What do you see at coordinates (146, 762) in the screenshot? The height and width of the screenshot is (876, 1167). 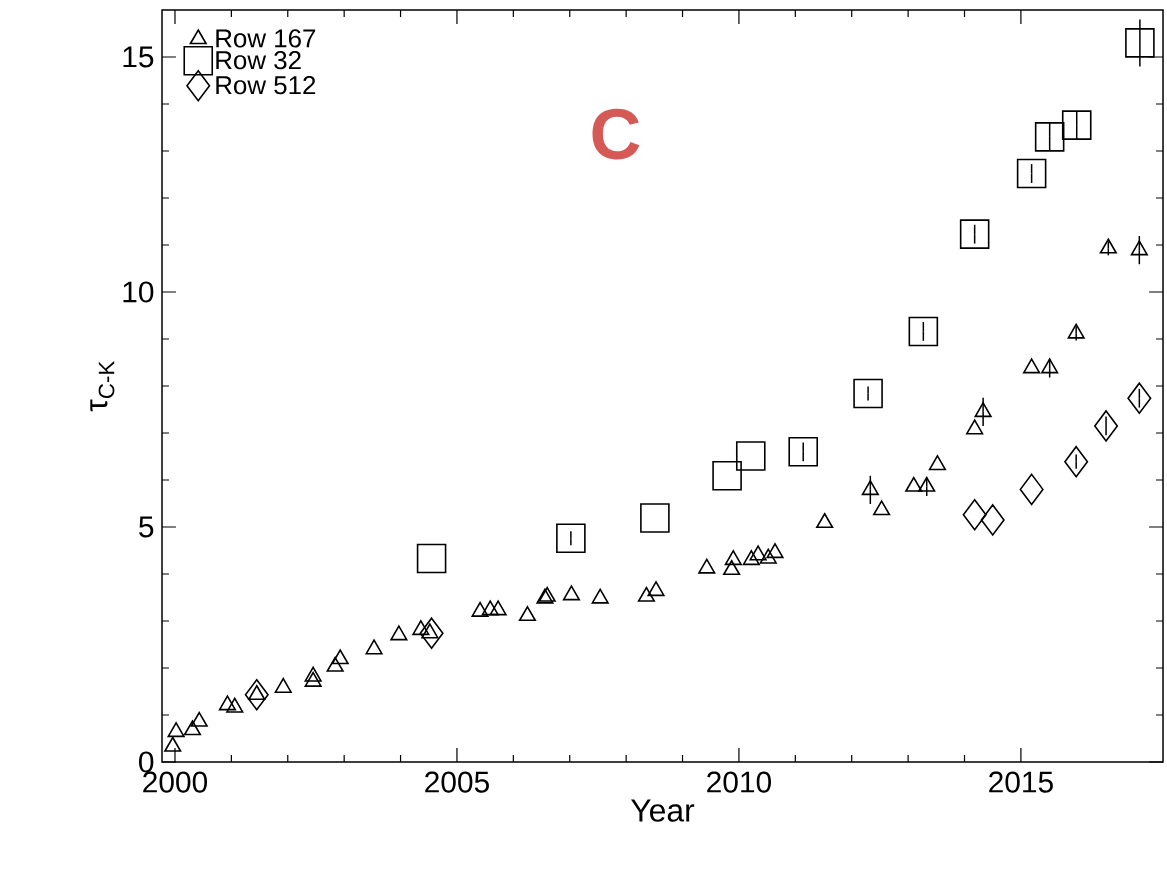 I see `y-tick-label: 0` at bounding box center [146, 762].